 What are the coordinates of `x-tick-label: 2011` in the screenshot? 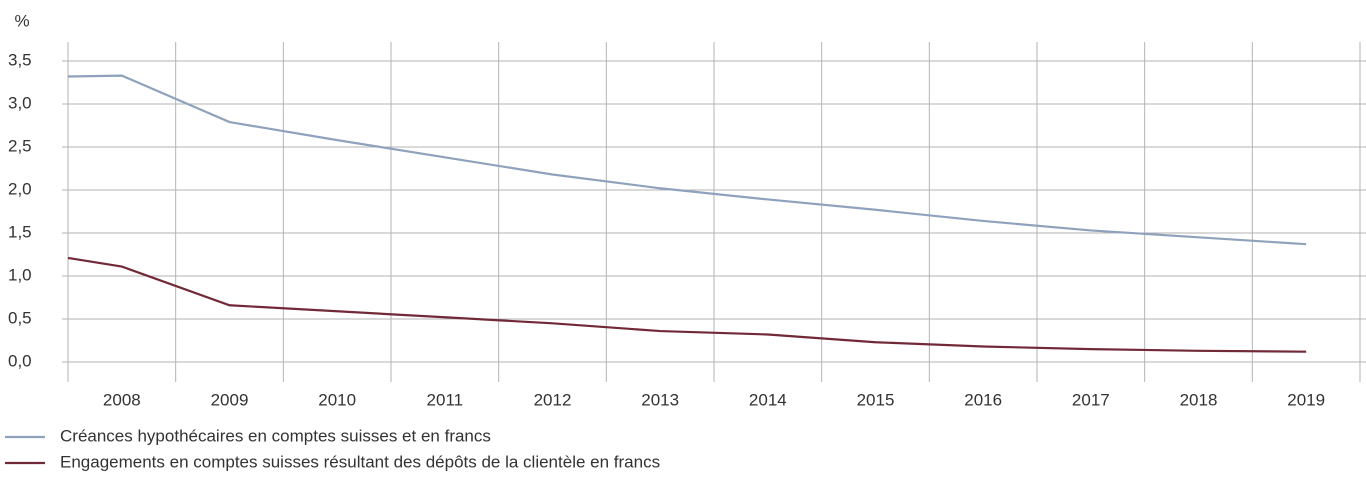 It's located at (445, 399).